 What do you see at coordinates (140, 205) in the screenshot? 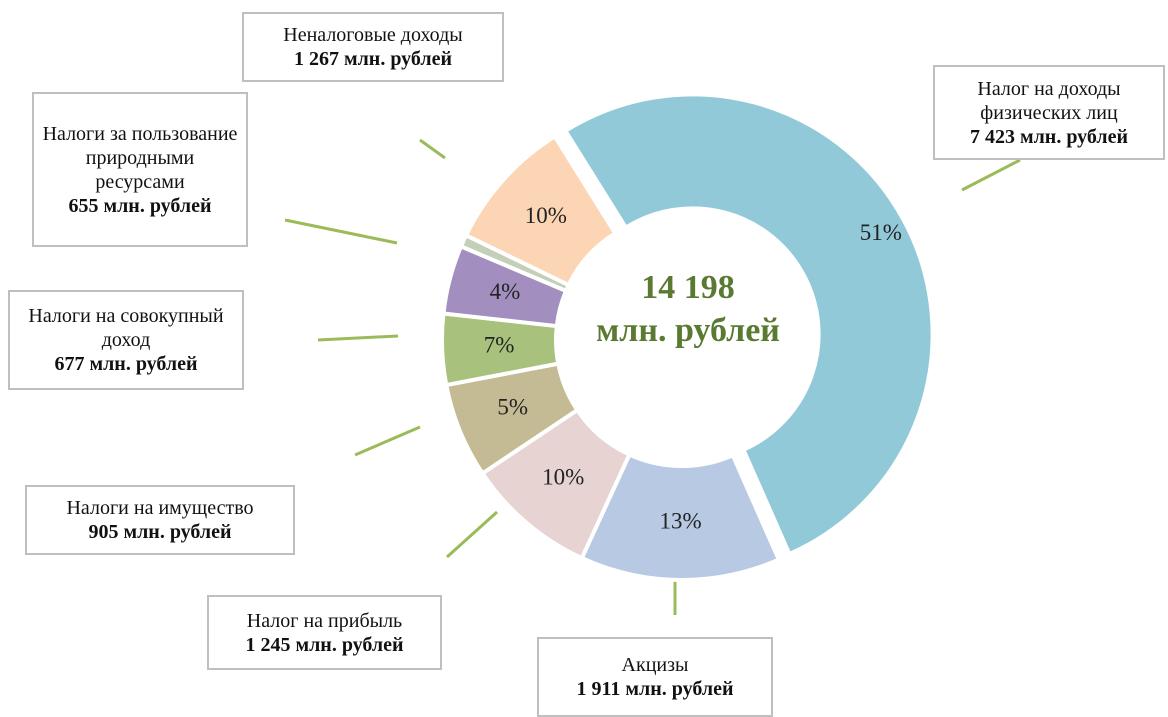
I see `callout-value: 655 млн. рублей` at bounding box center [140, 205].